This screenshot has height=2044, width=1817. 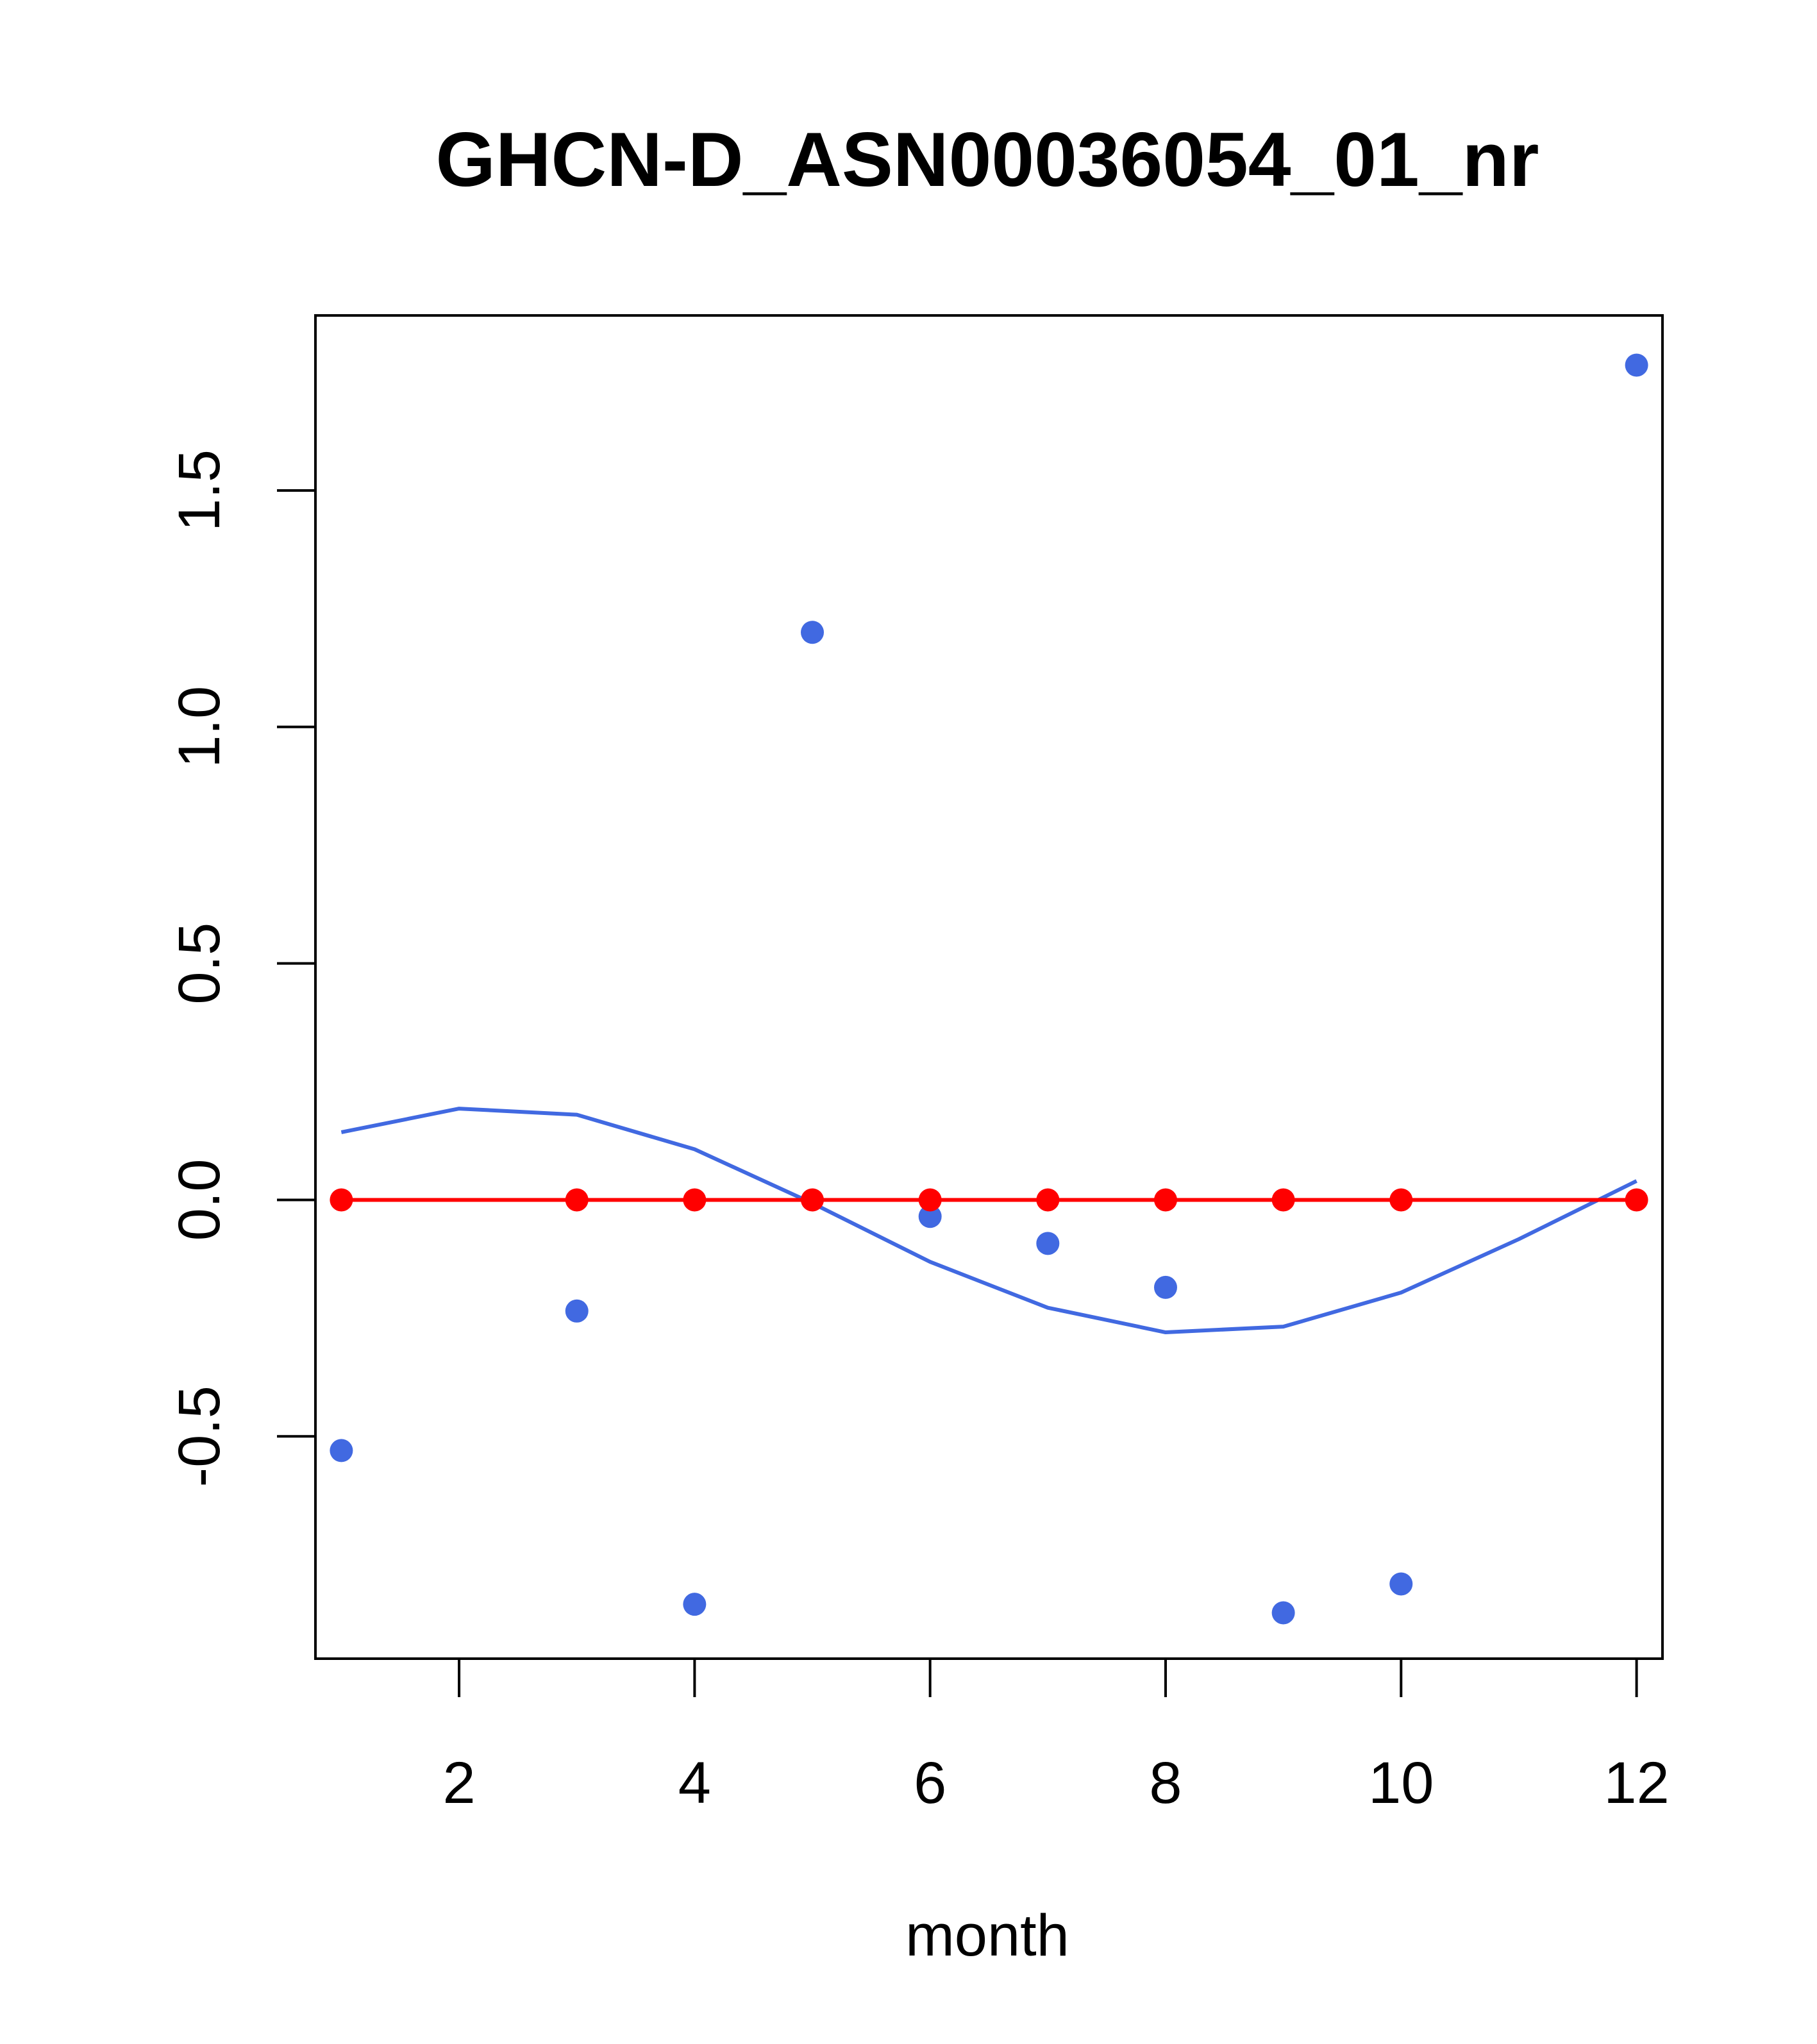 What do you see at coordinates (694, 1783) in the screenshot?
I see `x-tick-label: 4` at bounding box center [694, 1783].